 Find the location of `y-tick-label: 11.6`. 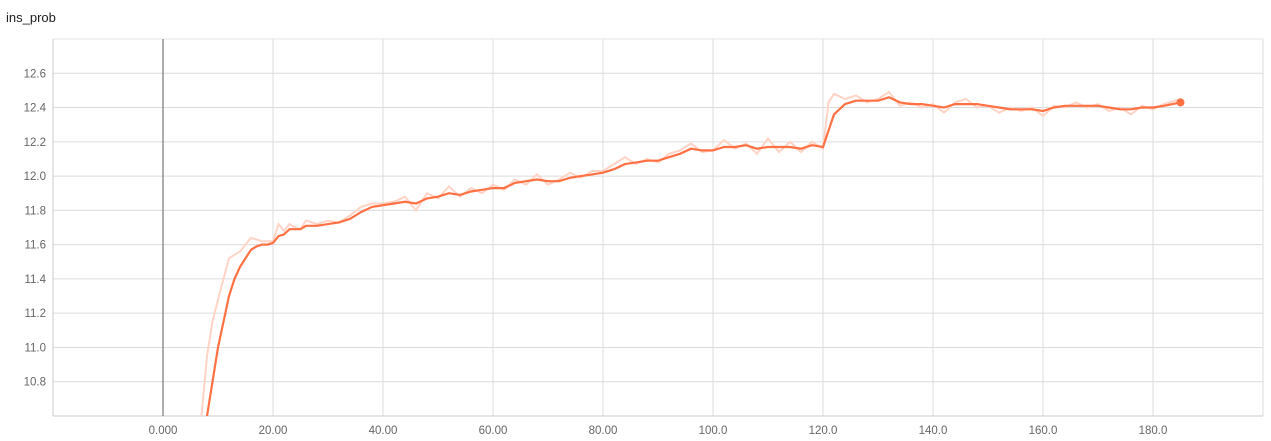

y-tick-label: 11.6 is located at coordinates (35, 246).